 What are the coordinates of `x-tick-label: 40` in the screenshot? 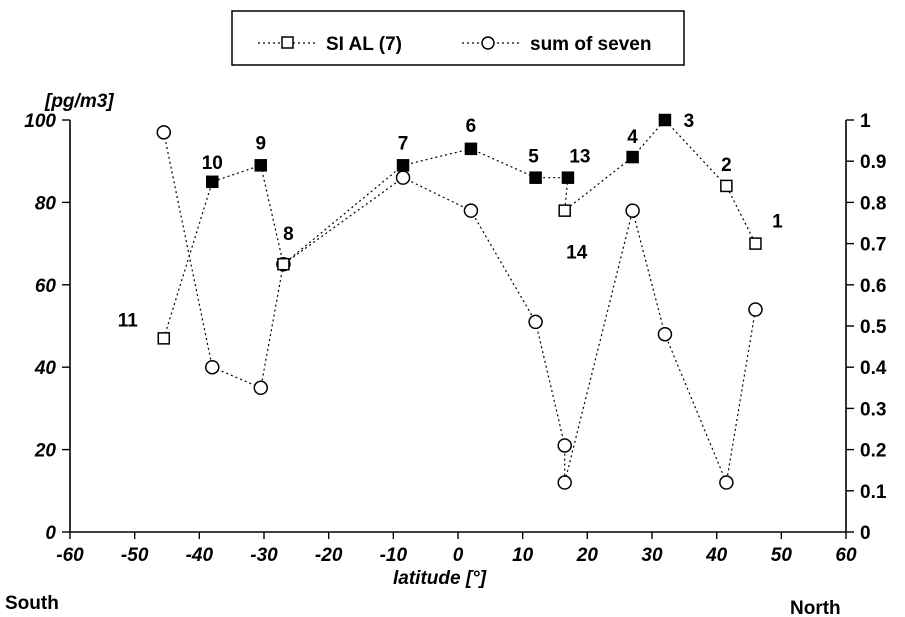 It's located at (716, 555).